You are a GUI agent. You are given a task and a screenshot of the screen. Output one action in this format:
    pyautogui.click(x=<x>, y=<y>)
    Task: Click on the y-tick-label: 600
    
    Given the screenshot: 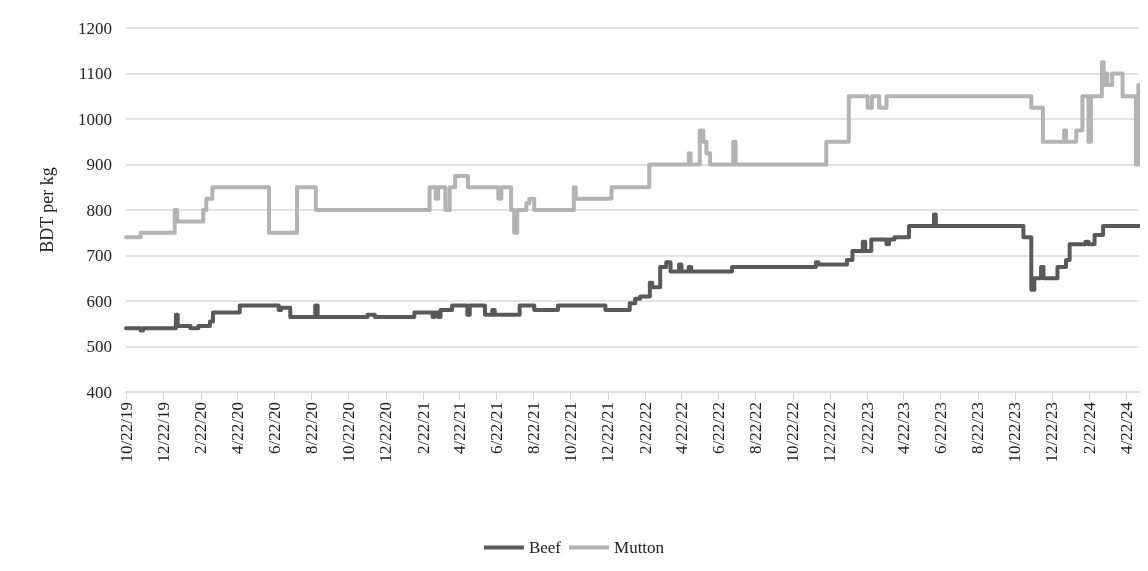 What is the action you would take?
    pyautogui.click(x=99, y=301)
    